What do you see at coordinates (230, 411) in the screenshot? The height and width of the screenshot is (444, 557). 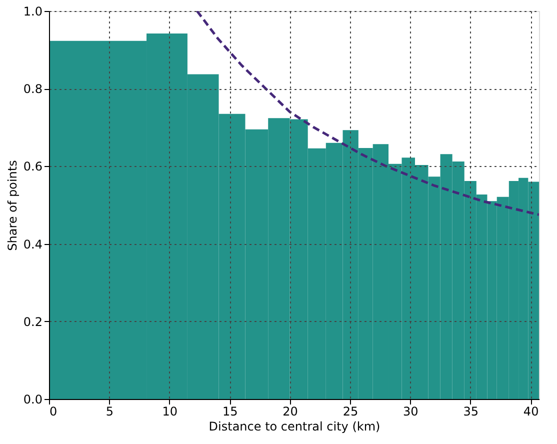 I see `x-tick-label: 15` at bounding box center [230, 411].